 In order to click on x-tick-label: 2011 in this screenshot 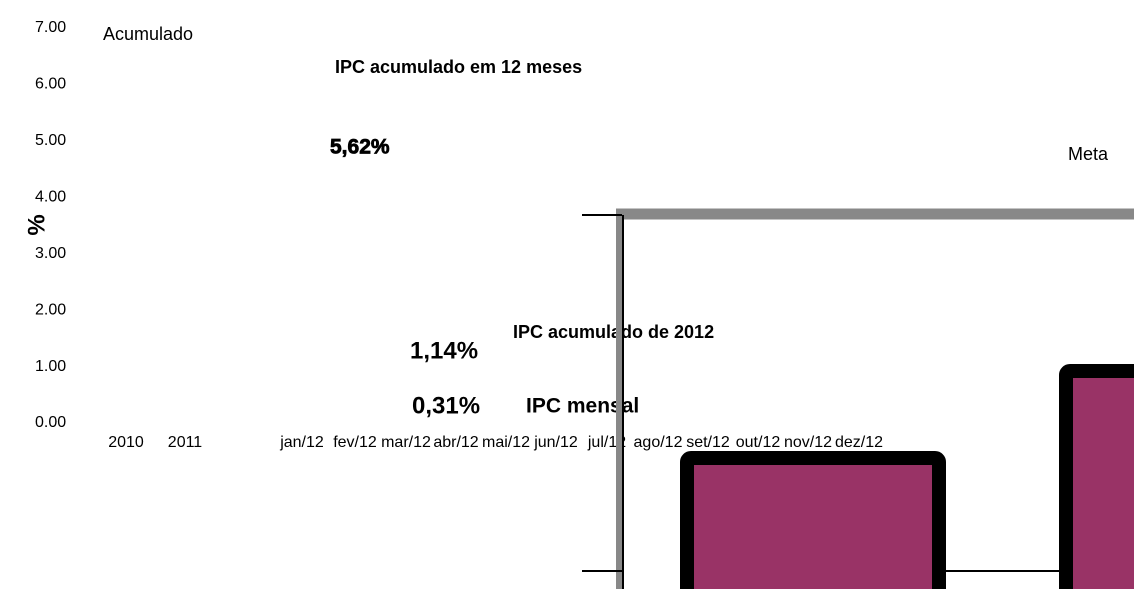, I will do `click(185, 442)`.